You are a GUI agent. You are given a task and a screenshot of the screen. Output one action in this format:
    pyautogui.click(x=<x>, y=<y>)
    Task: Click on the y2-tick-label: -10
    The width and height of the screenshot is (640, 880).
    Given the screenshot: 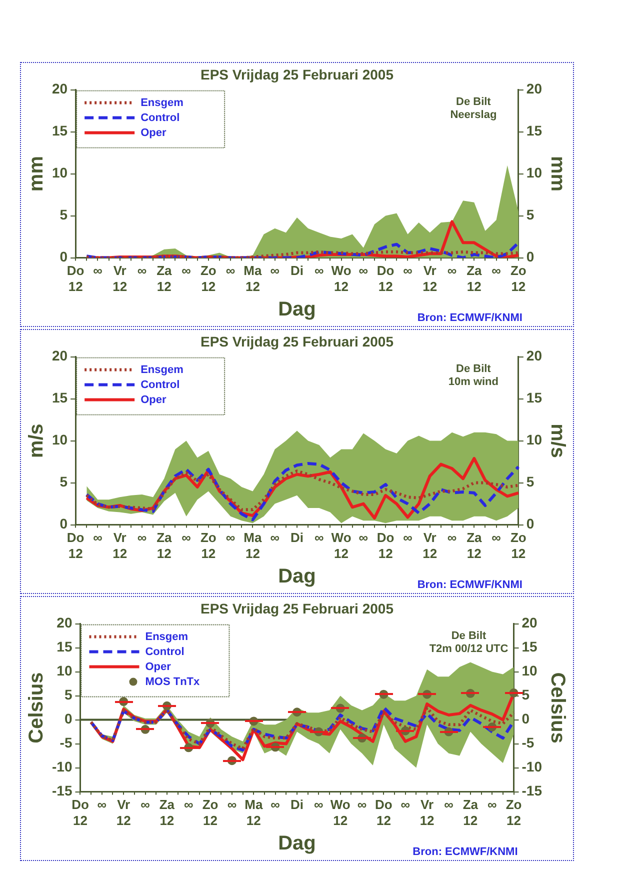 What is the action you would take?
    pyautogui.click(x=532, y=766)
    